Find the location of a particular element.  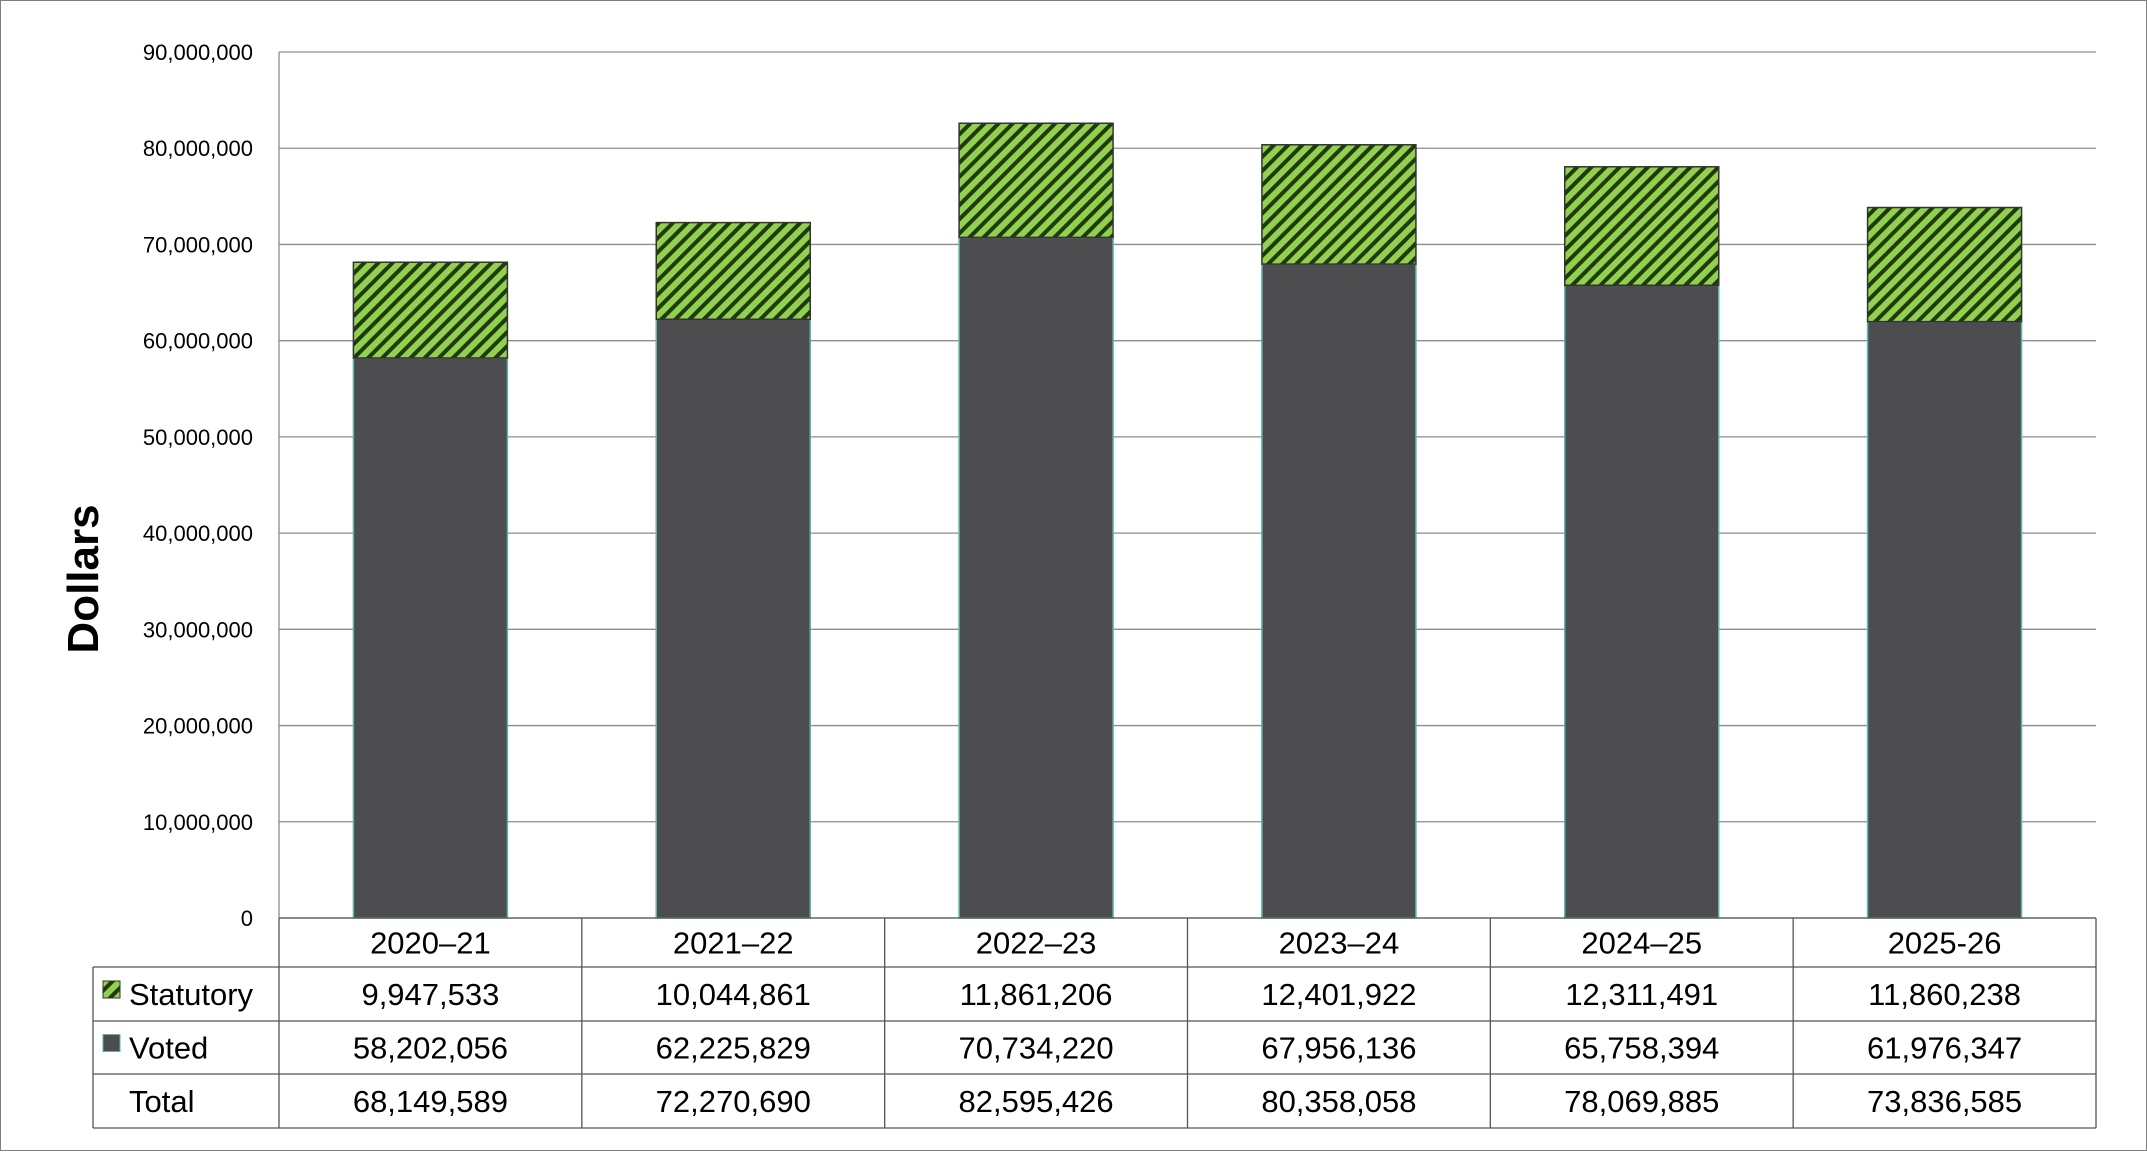

table-cell: 11,860,238 is located at coordinates (1944, 994).